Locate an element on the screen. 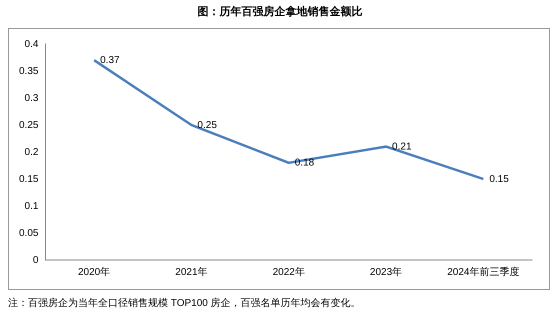 This screenshot has height=334, width=560. x-tick-label: 2023年 is located at coordinates (386, 272).